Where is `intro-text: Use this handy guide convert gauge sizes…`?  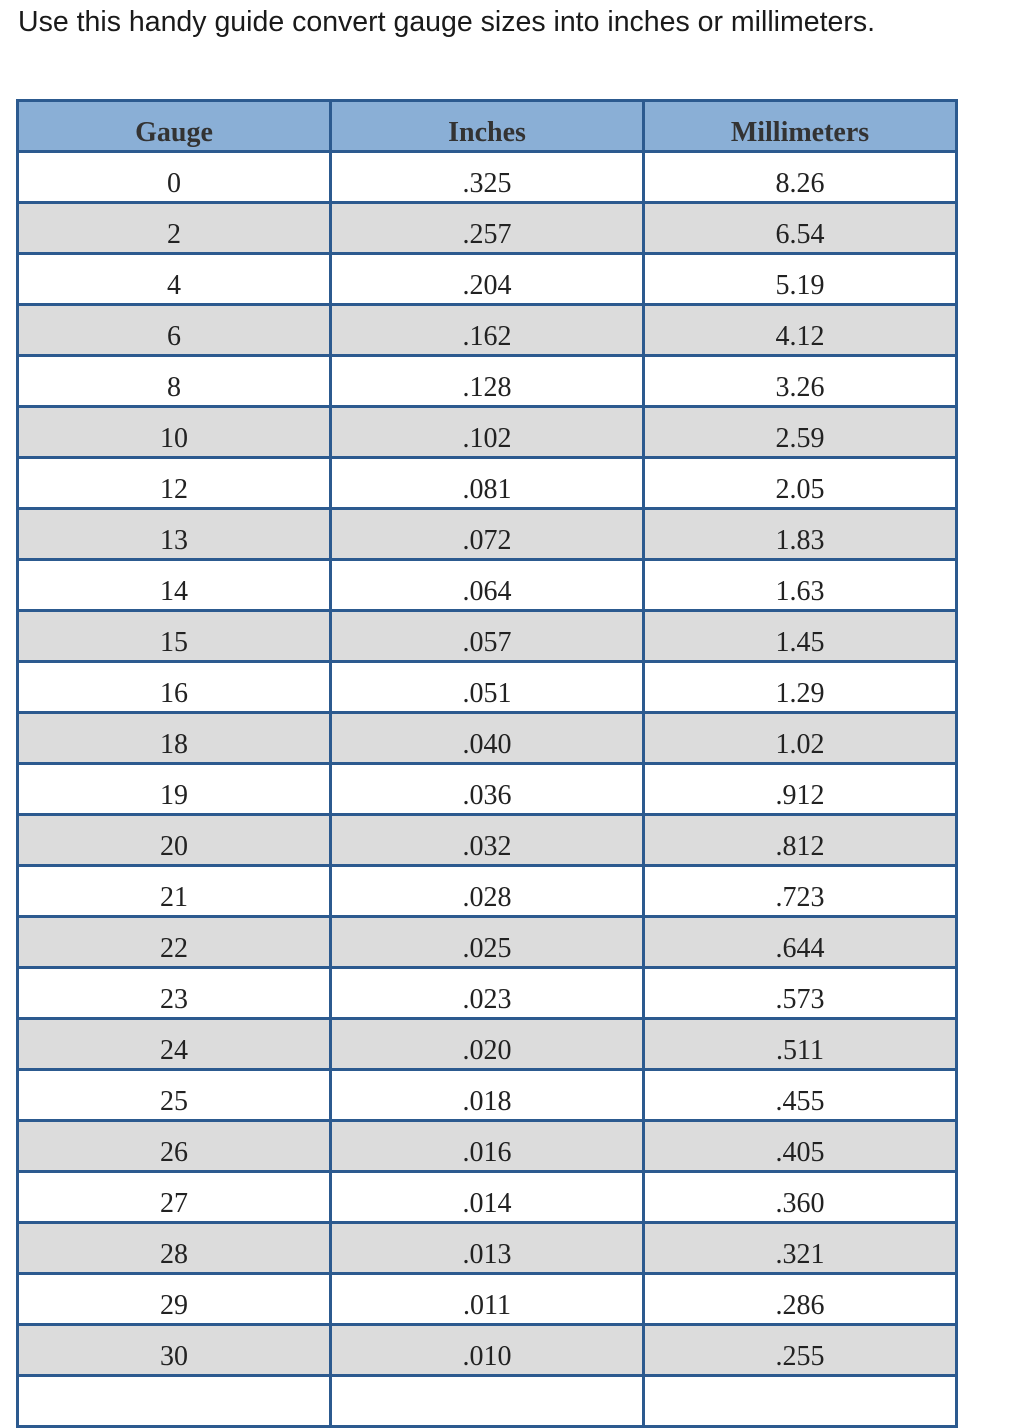
intro-text: Use this handy guide convert gauge sizes… is located at coordinates (447, 22).